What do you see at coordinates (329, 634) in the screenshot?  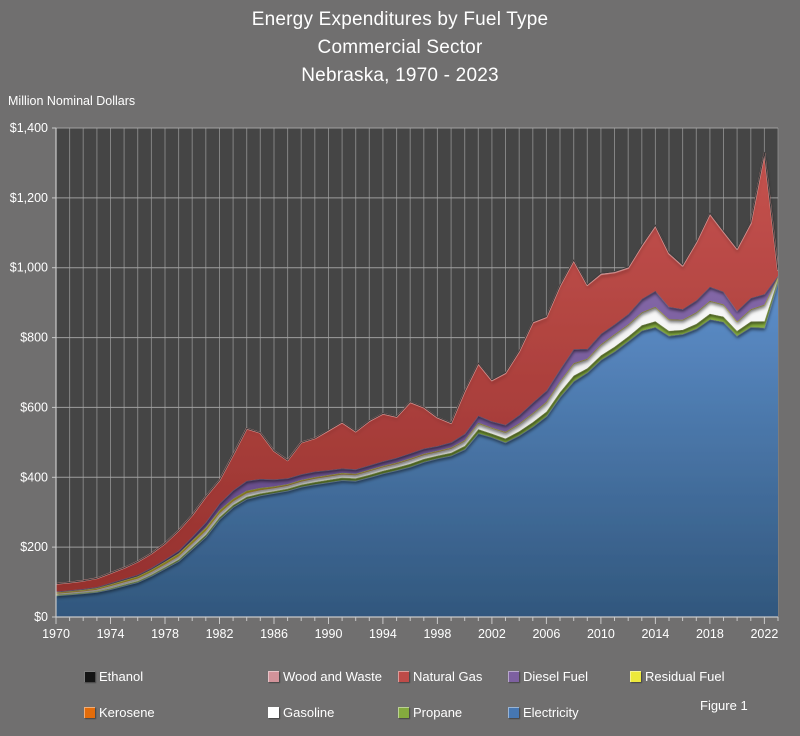 I see `svg-text: 1990` at bounding box center [329, 634].